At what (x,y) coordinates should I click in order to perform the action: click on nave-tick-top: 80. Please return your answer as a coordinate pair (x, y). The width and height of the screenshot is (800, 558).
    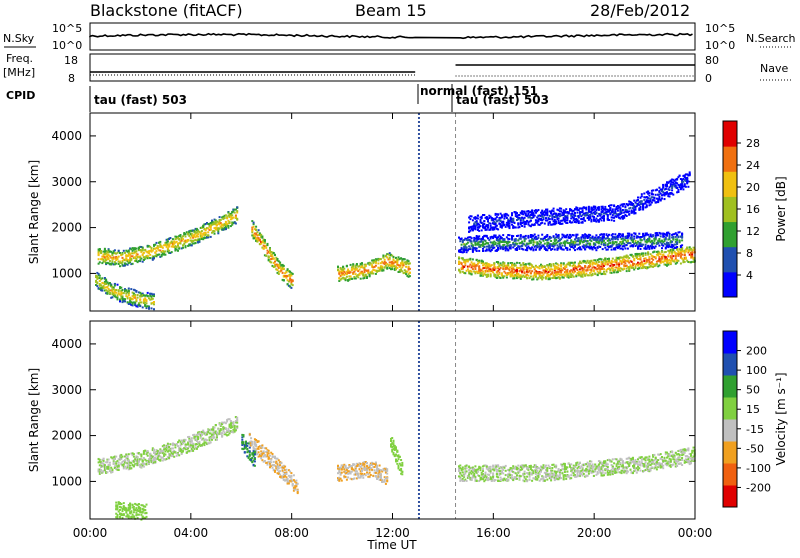
    Looking at the image, I should click on (712, 60).